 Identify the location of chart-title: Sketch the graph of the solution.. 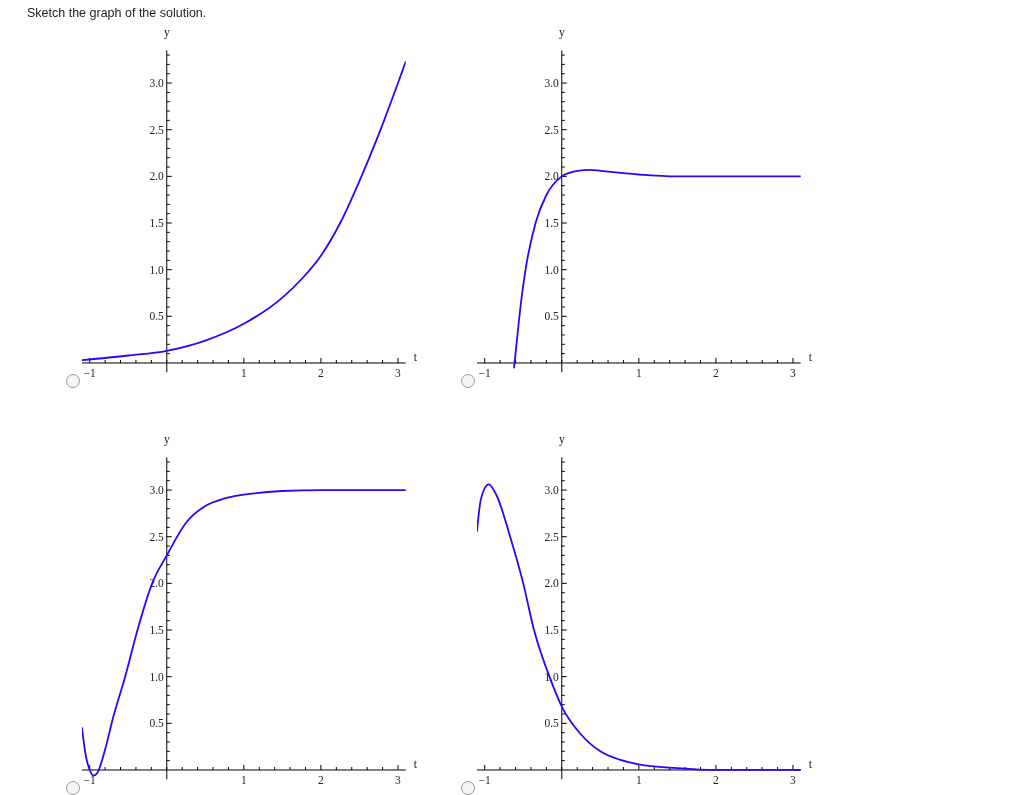
(117, 13).